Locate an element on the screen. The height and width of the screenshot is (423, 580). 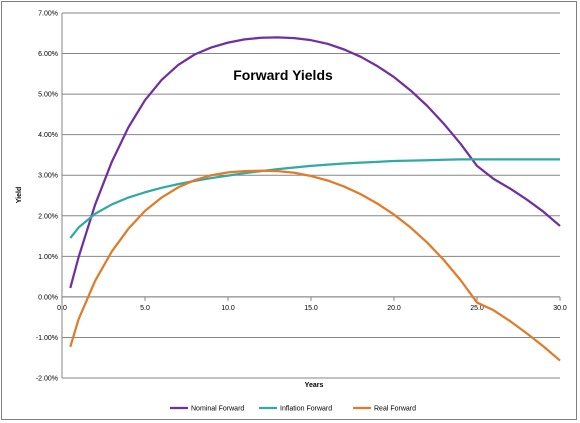
y-tick-label: 5.00% is located at coordinates (48, 95).